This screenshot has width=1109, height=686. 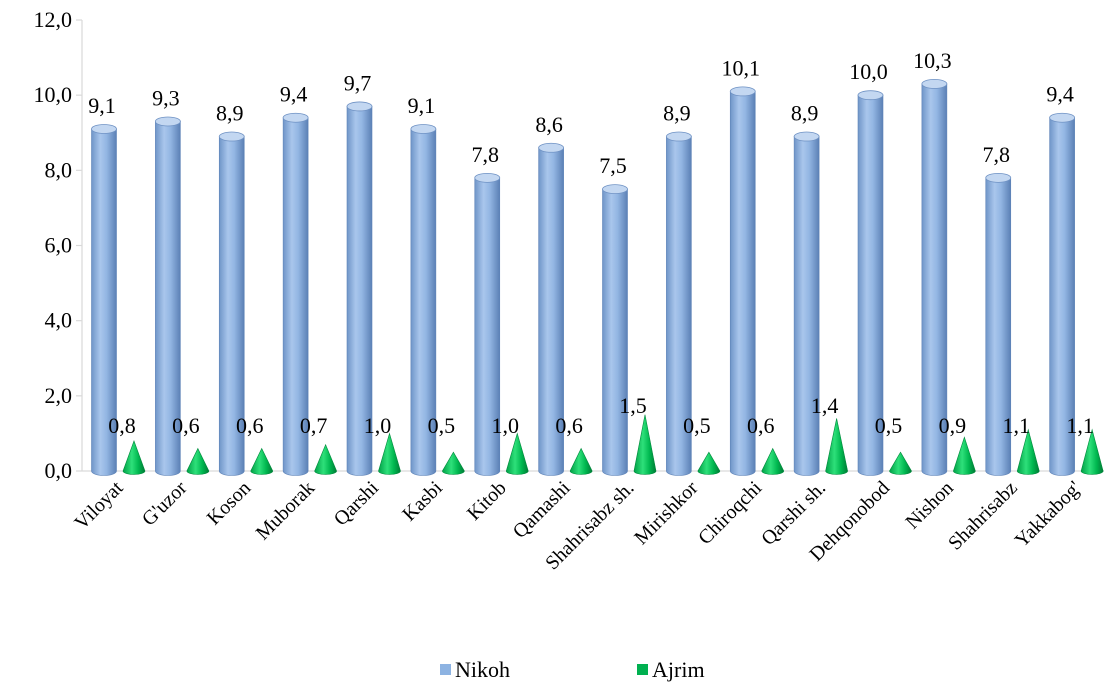 I want to click on ajrim-data-label: 0,8, so click(x=122, y=425).